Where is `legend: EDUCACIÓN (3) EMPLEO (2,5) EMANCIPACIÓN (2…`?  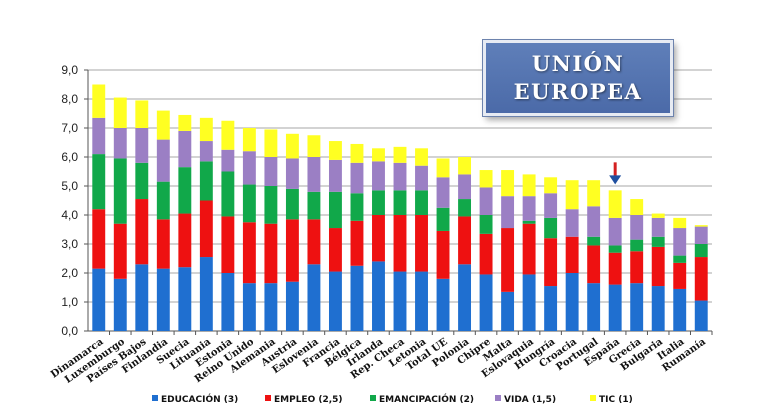
legend: EDUCACIÓN (3) EMPLEO (2,5) EMANCIPACIÓN (2… is located at coordinates (392, 399).